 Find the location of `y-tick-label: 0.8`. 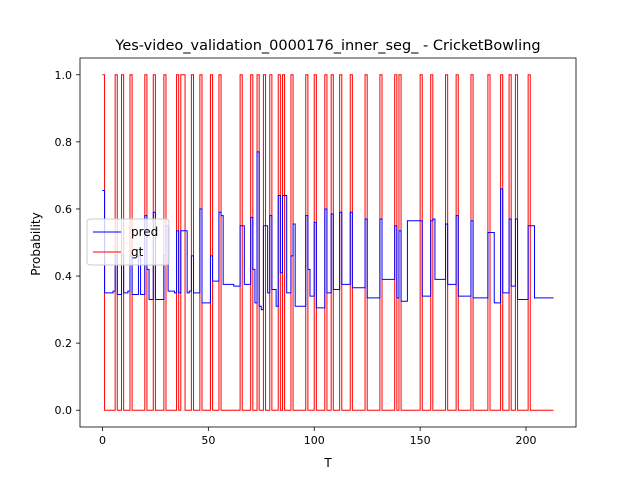

y-tick-label: 0.8 is located at coordinates (64, 142).